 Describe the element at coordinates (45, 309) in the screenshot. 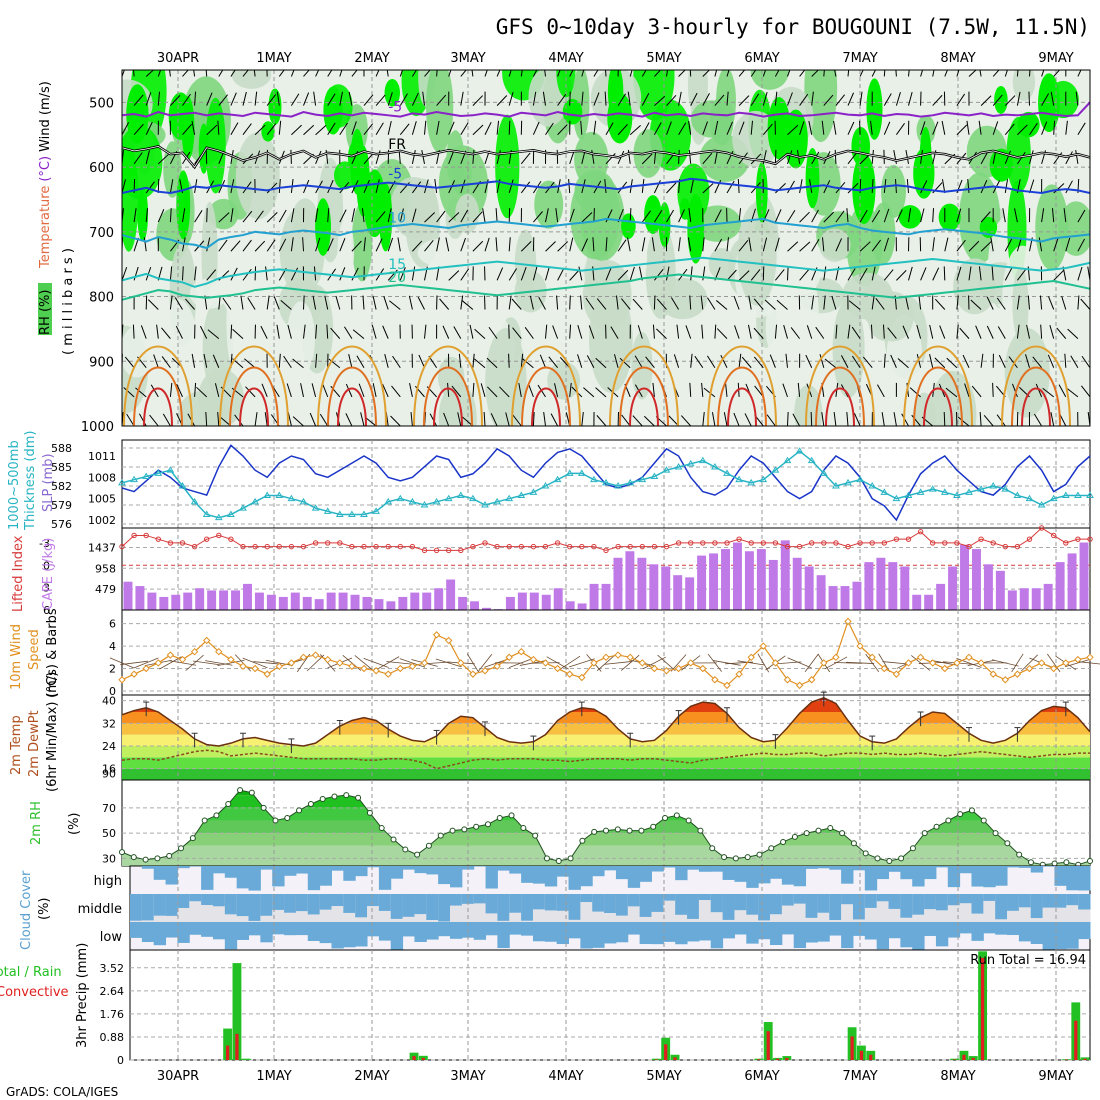

I see `rh-legend-swatch` at that location.